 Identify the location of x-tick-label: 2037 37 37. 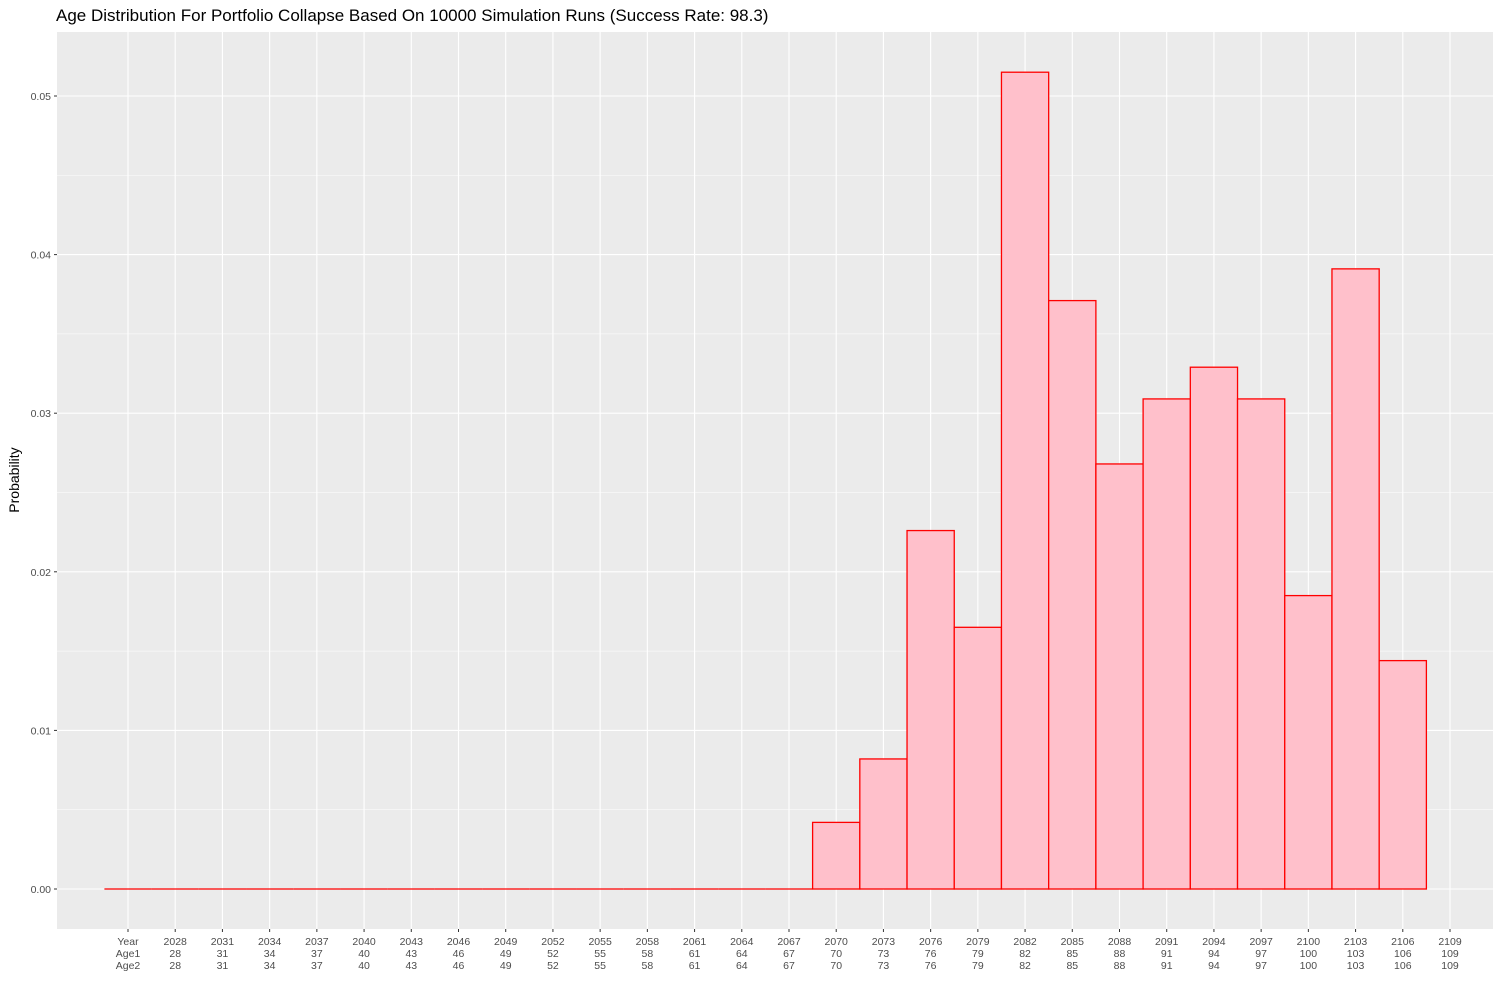
(317, 954).